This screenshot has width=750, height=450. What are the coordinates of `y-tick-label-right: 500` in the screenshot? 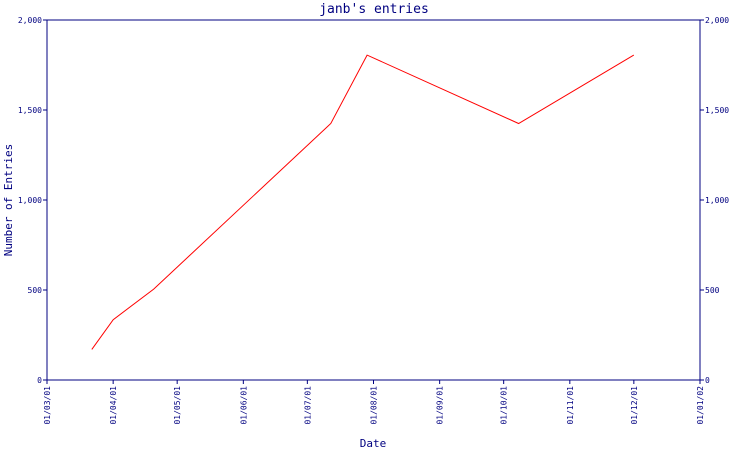 It's located at (712, 290).